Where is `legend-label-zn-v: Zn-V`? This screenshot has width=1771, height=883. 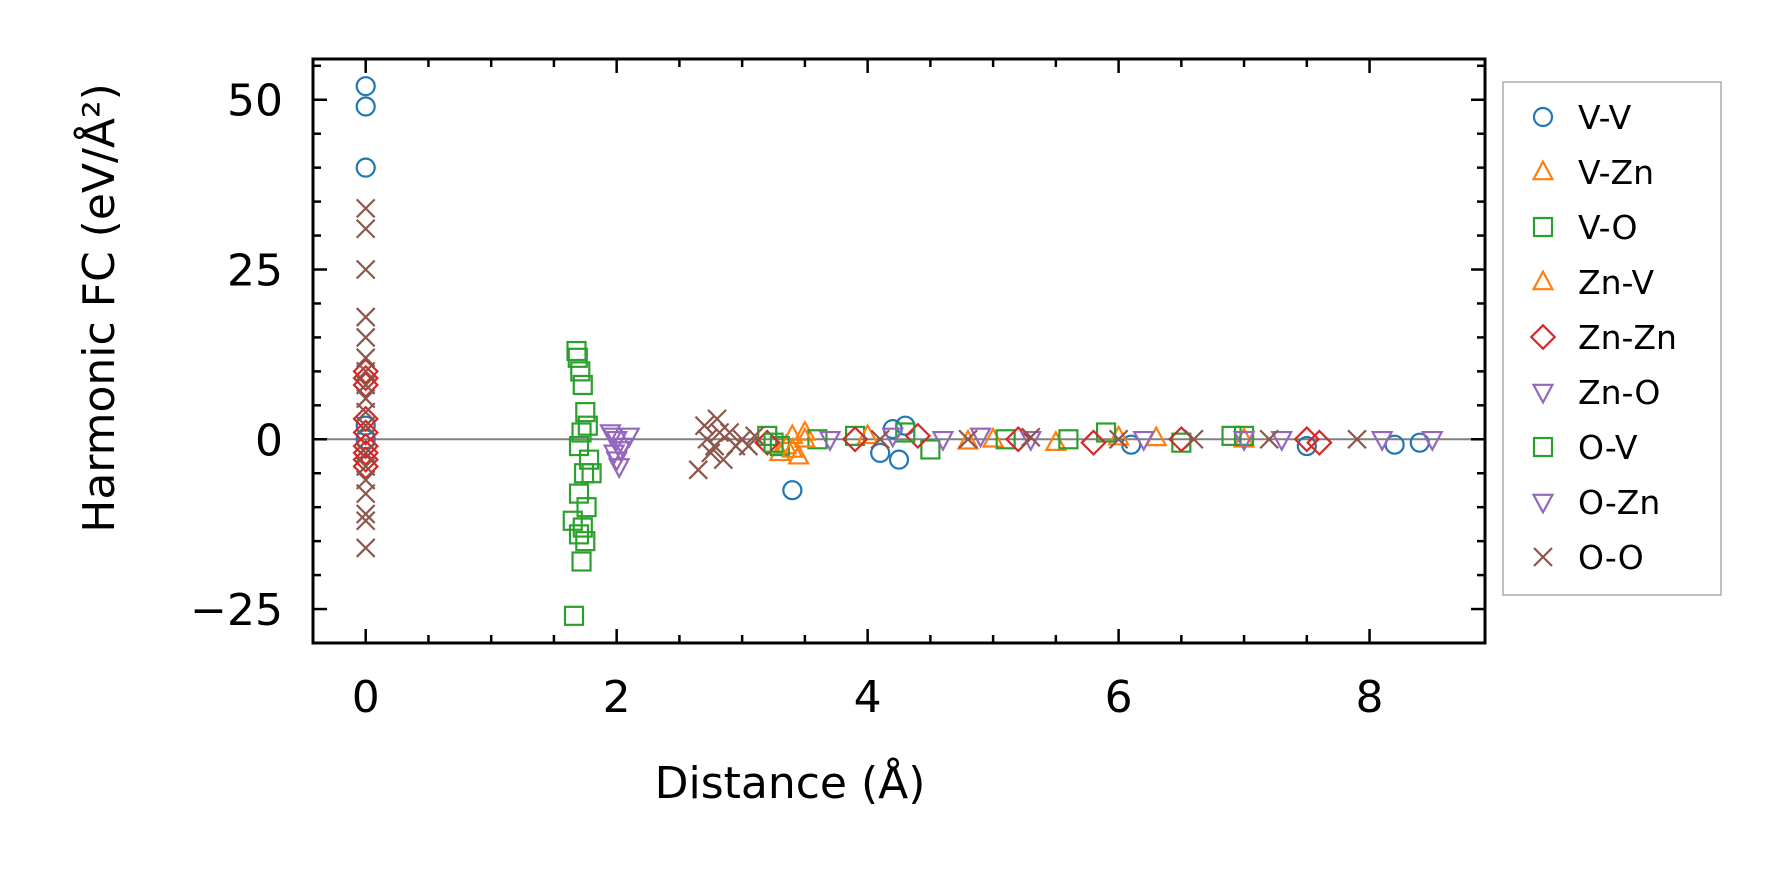
legend-label-zn-v: Zn-V is located at coordinates (1616, 282).